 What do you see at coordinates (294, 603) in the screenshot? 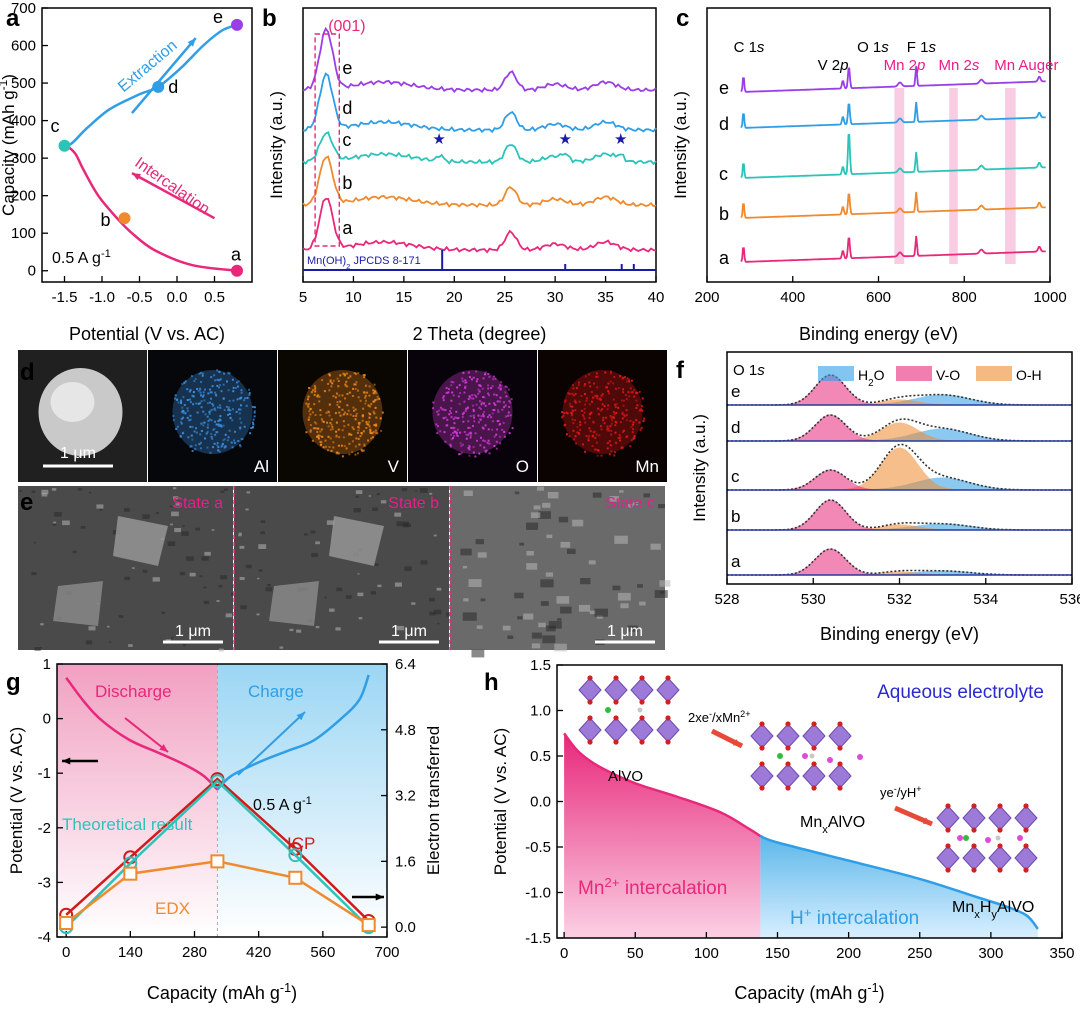
I see `sem-flake` at bounding box center [294, 603].